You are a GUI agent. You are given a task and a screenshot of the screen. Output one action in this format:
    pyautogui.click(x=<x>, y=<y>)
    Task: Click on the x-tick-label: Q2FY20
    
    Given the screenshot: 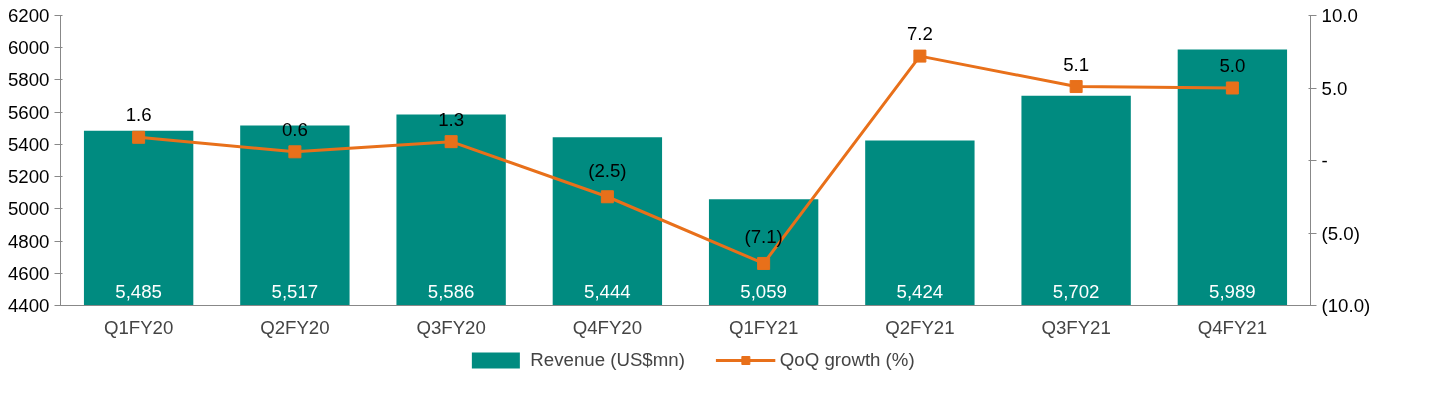 What is the action you would take?
    pyautogui.click(x=295, y=327)
    